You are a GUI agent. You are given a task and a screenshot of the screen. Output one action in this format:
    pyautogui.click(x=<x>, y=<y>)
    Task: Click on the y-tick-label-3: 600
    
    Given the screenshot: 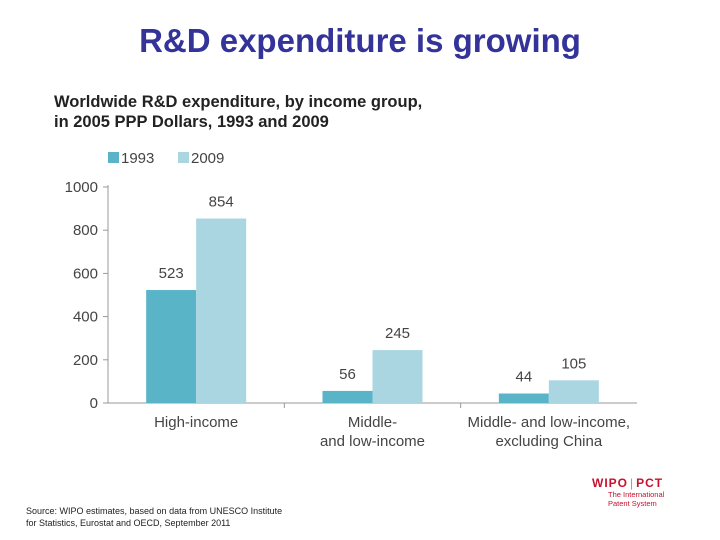 What is the action you would take?
    pyautogui.click(x=85, y=273)
    